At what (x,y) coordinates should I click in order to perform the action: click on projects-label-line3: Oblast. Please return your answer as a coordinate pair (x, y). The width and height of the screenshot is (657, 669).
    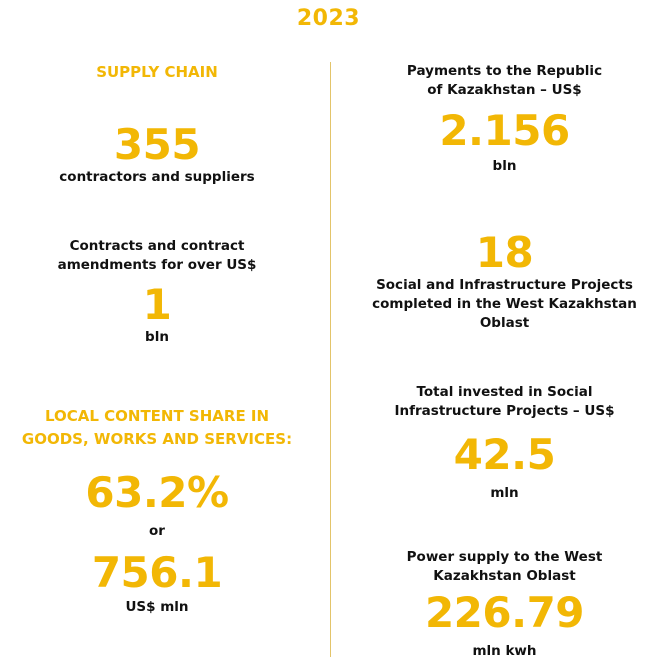
    Looking at the image, I should click on (504, 323).